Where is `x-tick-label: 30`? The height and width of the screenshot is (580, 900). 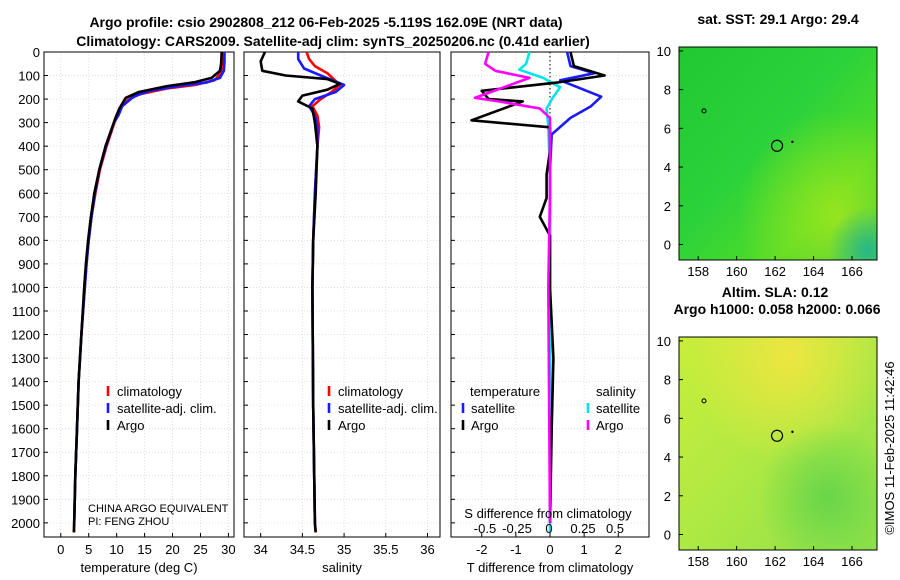 x-tick-label: 30 is located at coordinates (228, 549).